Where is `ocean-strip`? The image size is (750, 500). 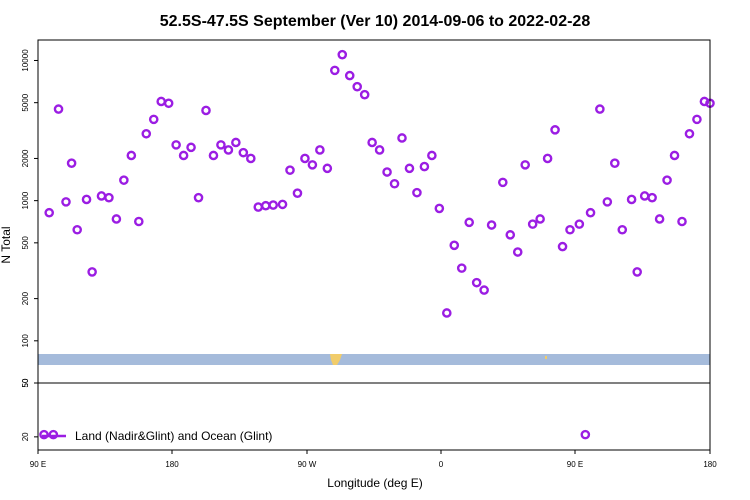 ocean-strip is located at coordinates (374, 359).